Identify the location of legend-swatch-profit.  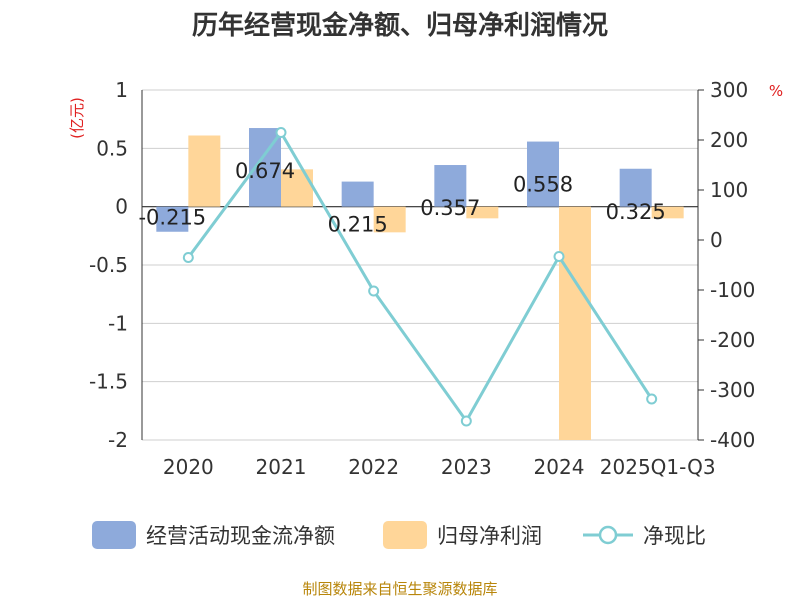
(405, 535).